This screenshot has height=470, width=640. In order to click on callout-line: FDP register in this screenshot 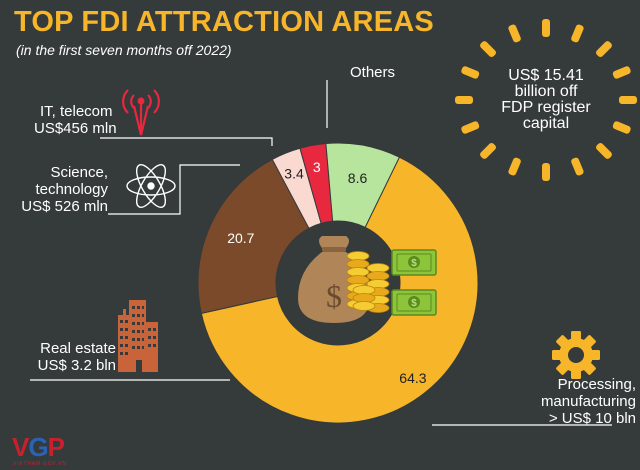, I will do `click(546, 107)`.